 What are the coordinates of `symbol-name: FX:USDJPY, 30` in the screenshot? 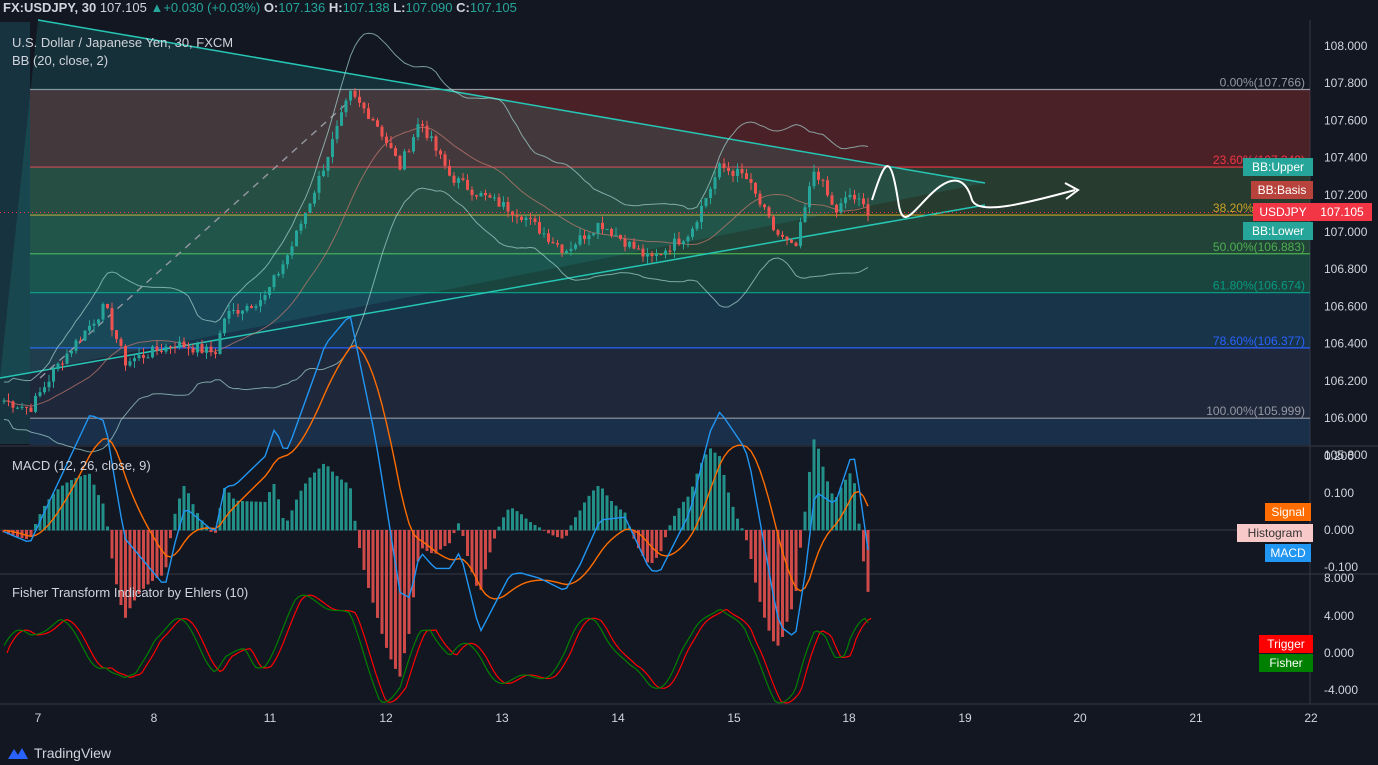 It's located at (50, 7).